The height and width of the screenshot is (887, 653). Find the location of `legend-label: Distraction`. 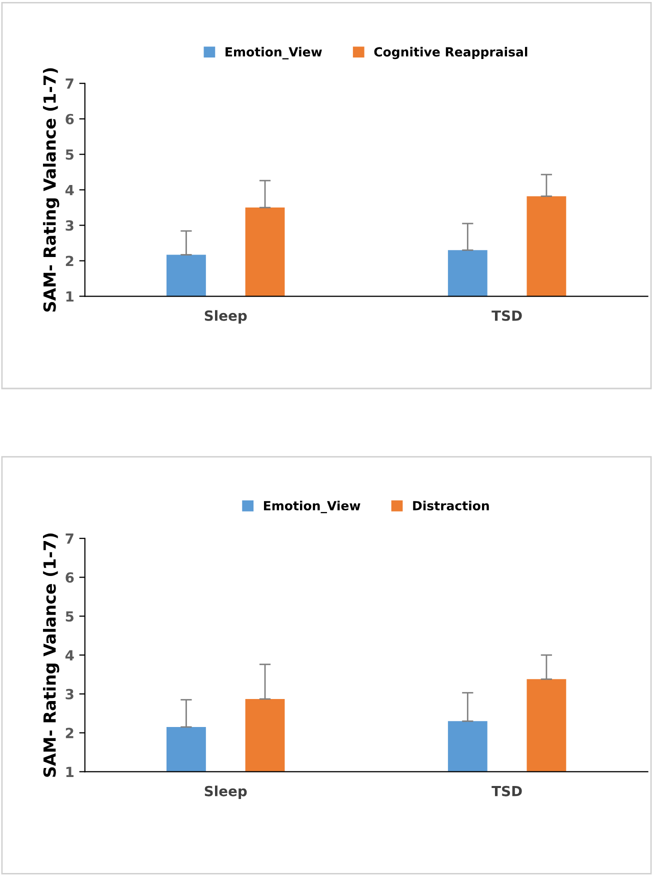

legend-label: Distraction is located at coordinates (451, 505).